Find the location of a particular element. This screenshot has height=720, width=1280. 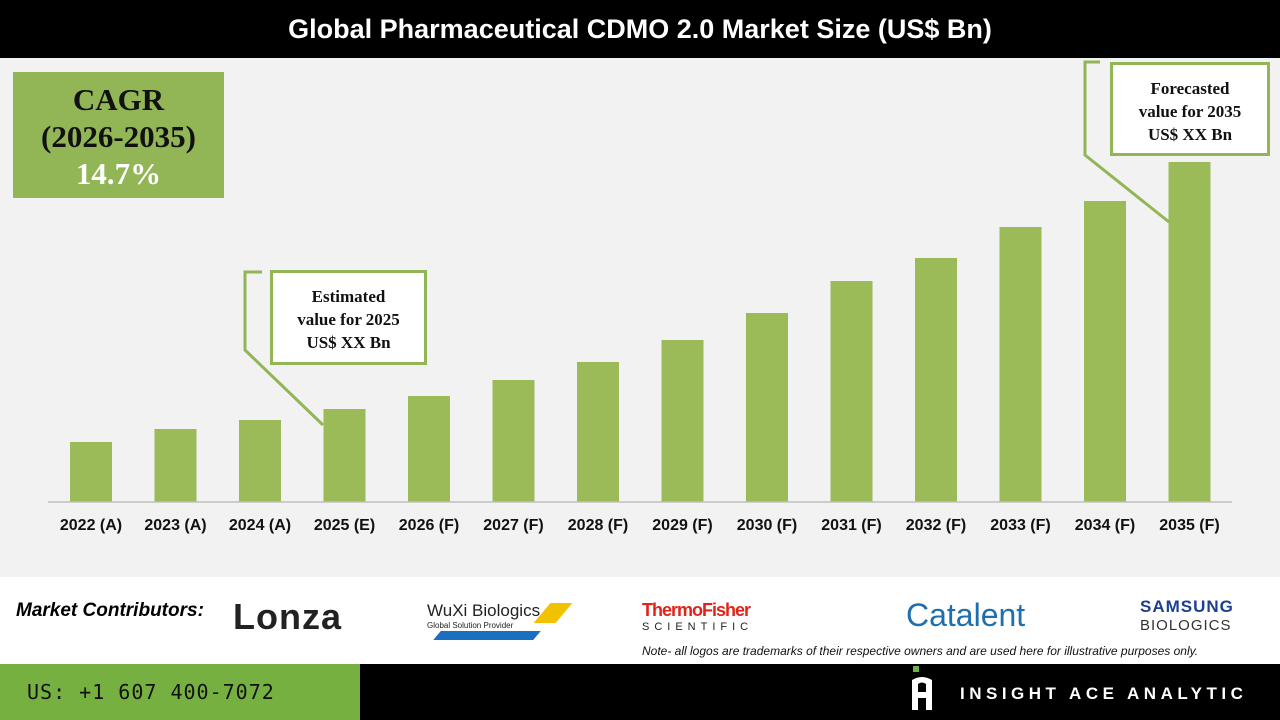

estimated-callout-pointer is located at coordinates (284, 348).